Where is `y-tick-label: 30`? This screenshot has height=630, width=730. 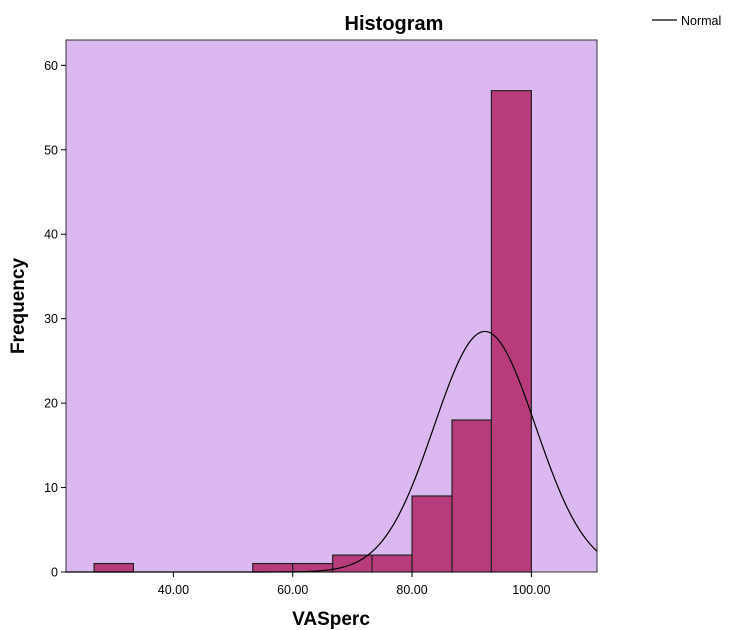
y-tick-label: 30 is located at coordinates (51, 319).